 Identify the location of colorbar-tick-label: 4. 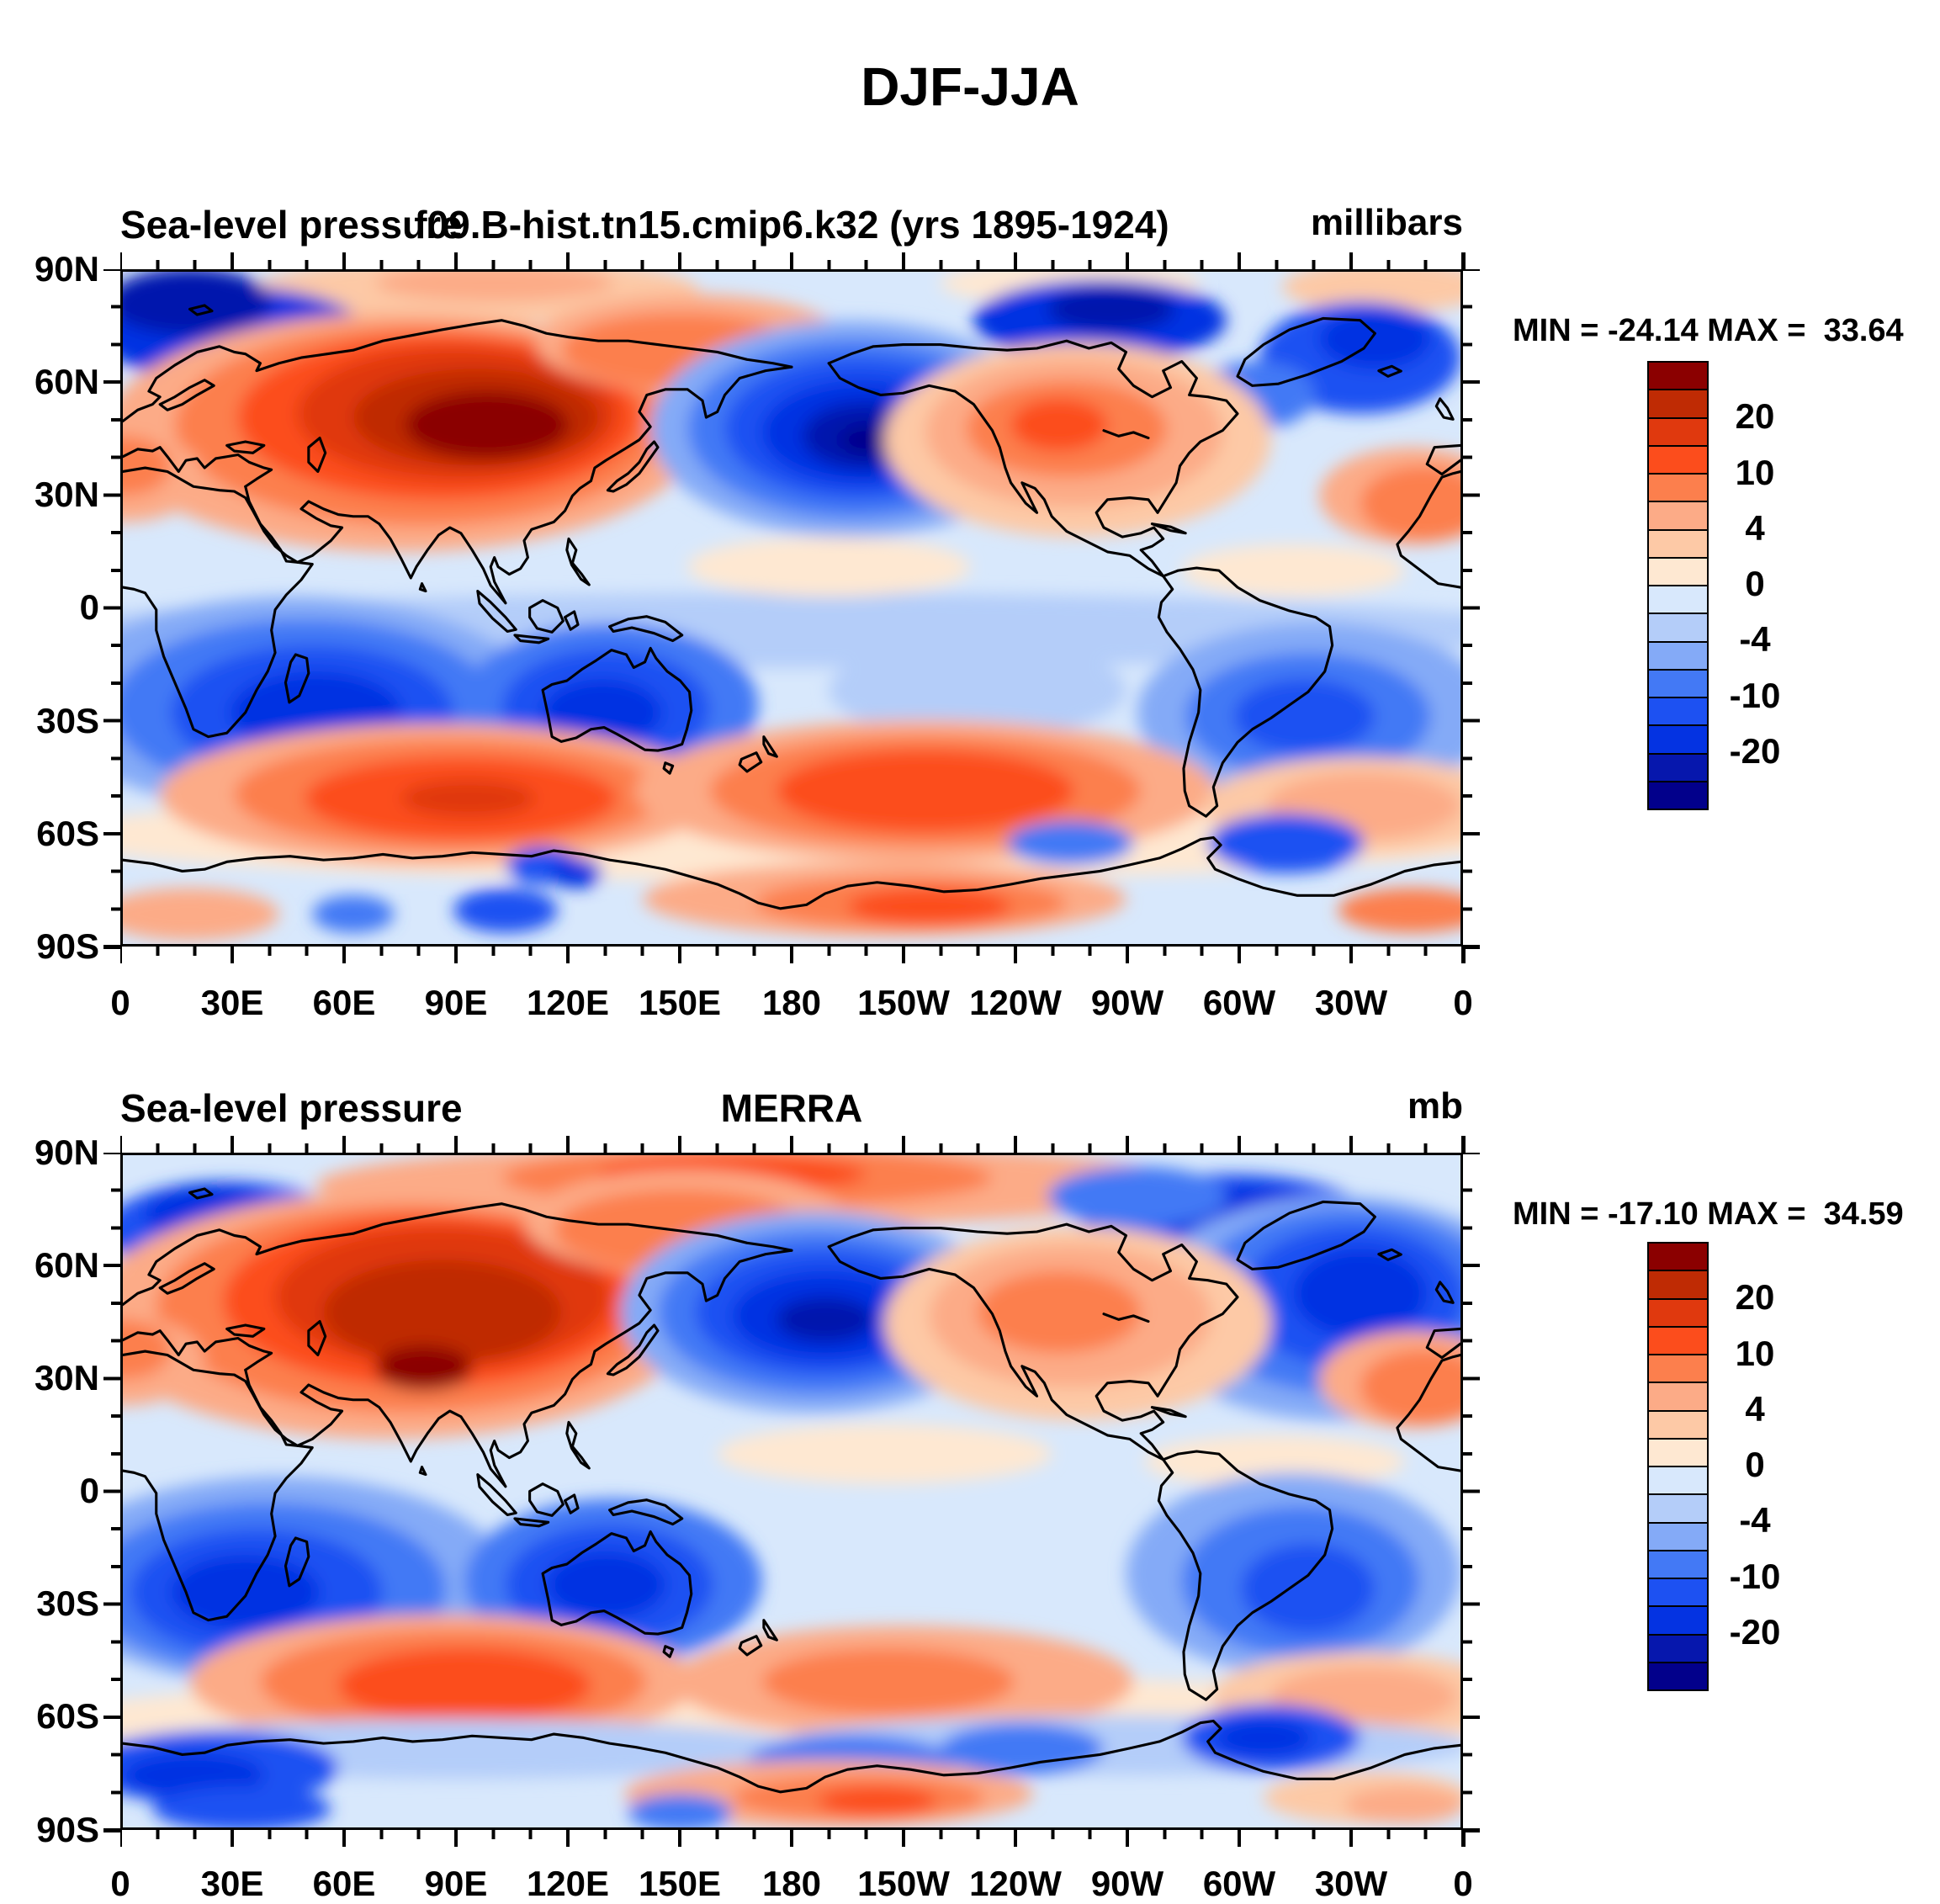
(1755, 1409).